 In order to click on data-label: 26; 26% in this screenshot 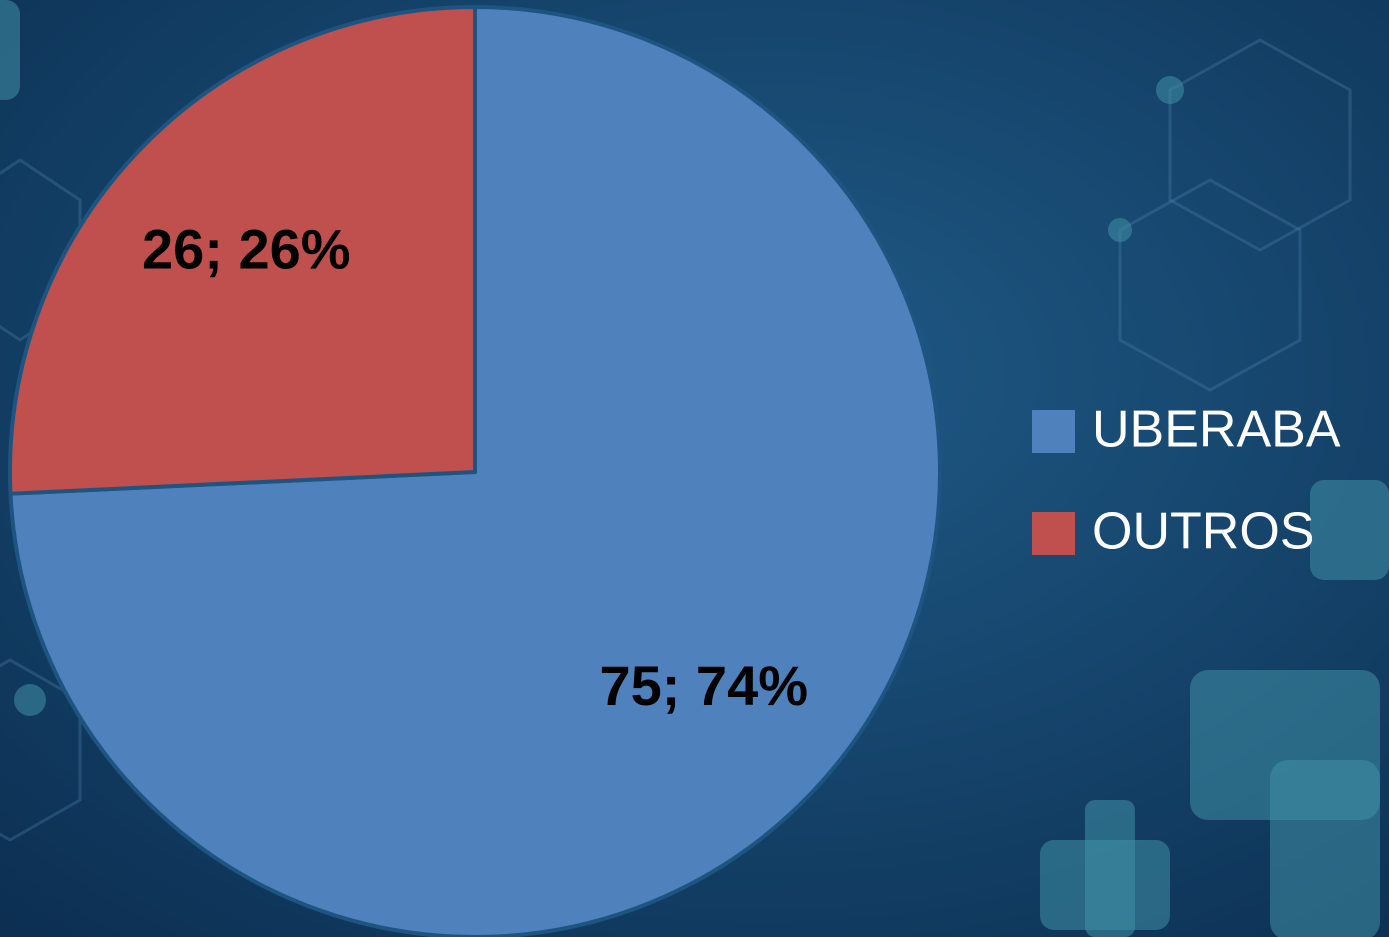, I will do `click(246, 248)`.